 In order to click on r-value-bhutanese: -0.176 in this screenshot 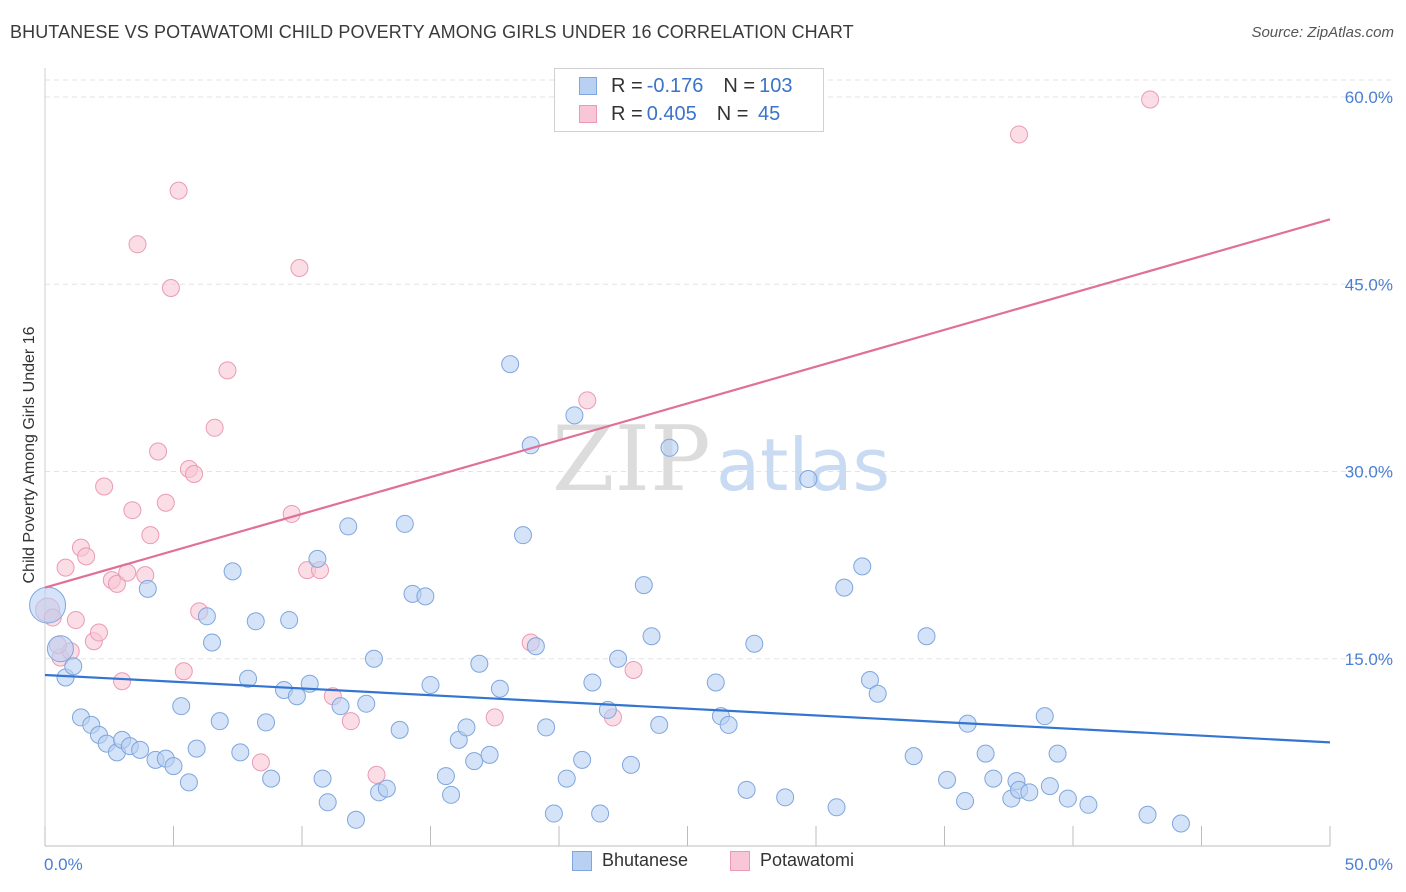, I will do `click(675, 85)`.